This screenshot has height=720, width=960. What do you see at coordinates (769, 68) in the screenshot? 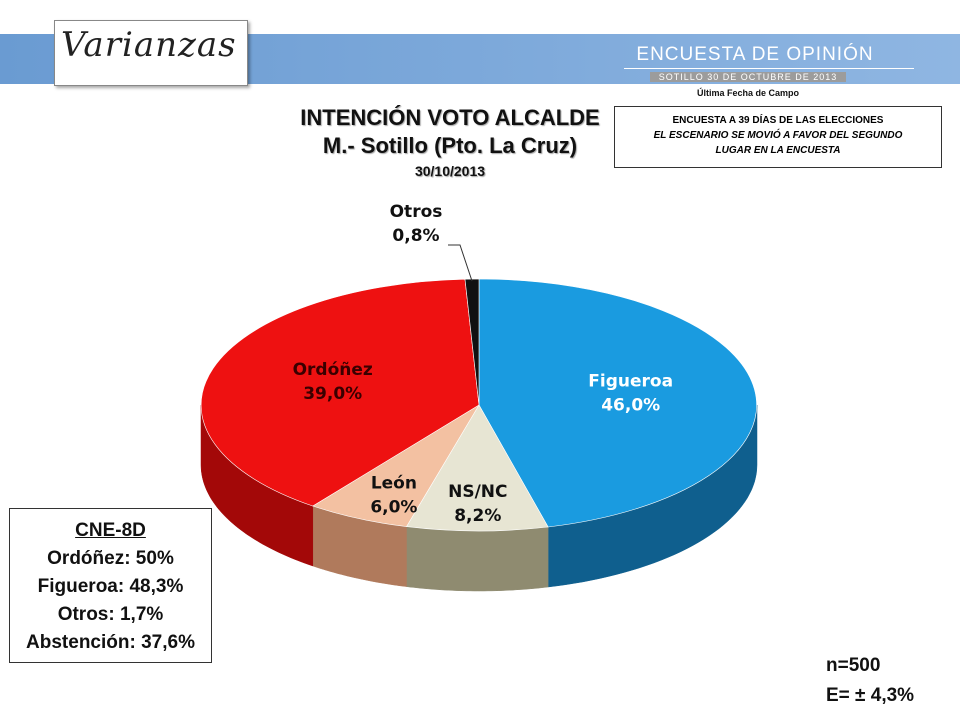
I see `divider` at bounding box center [769, 68].